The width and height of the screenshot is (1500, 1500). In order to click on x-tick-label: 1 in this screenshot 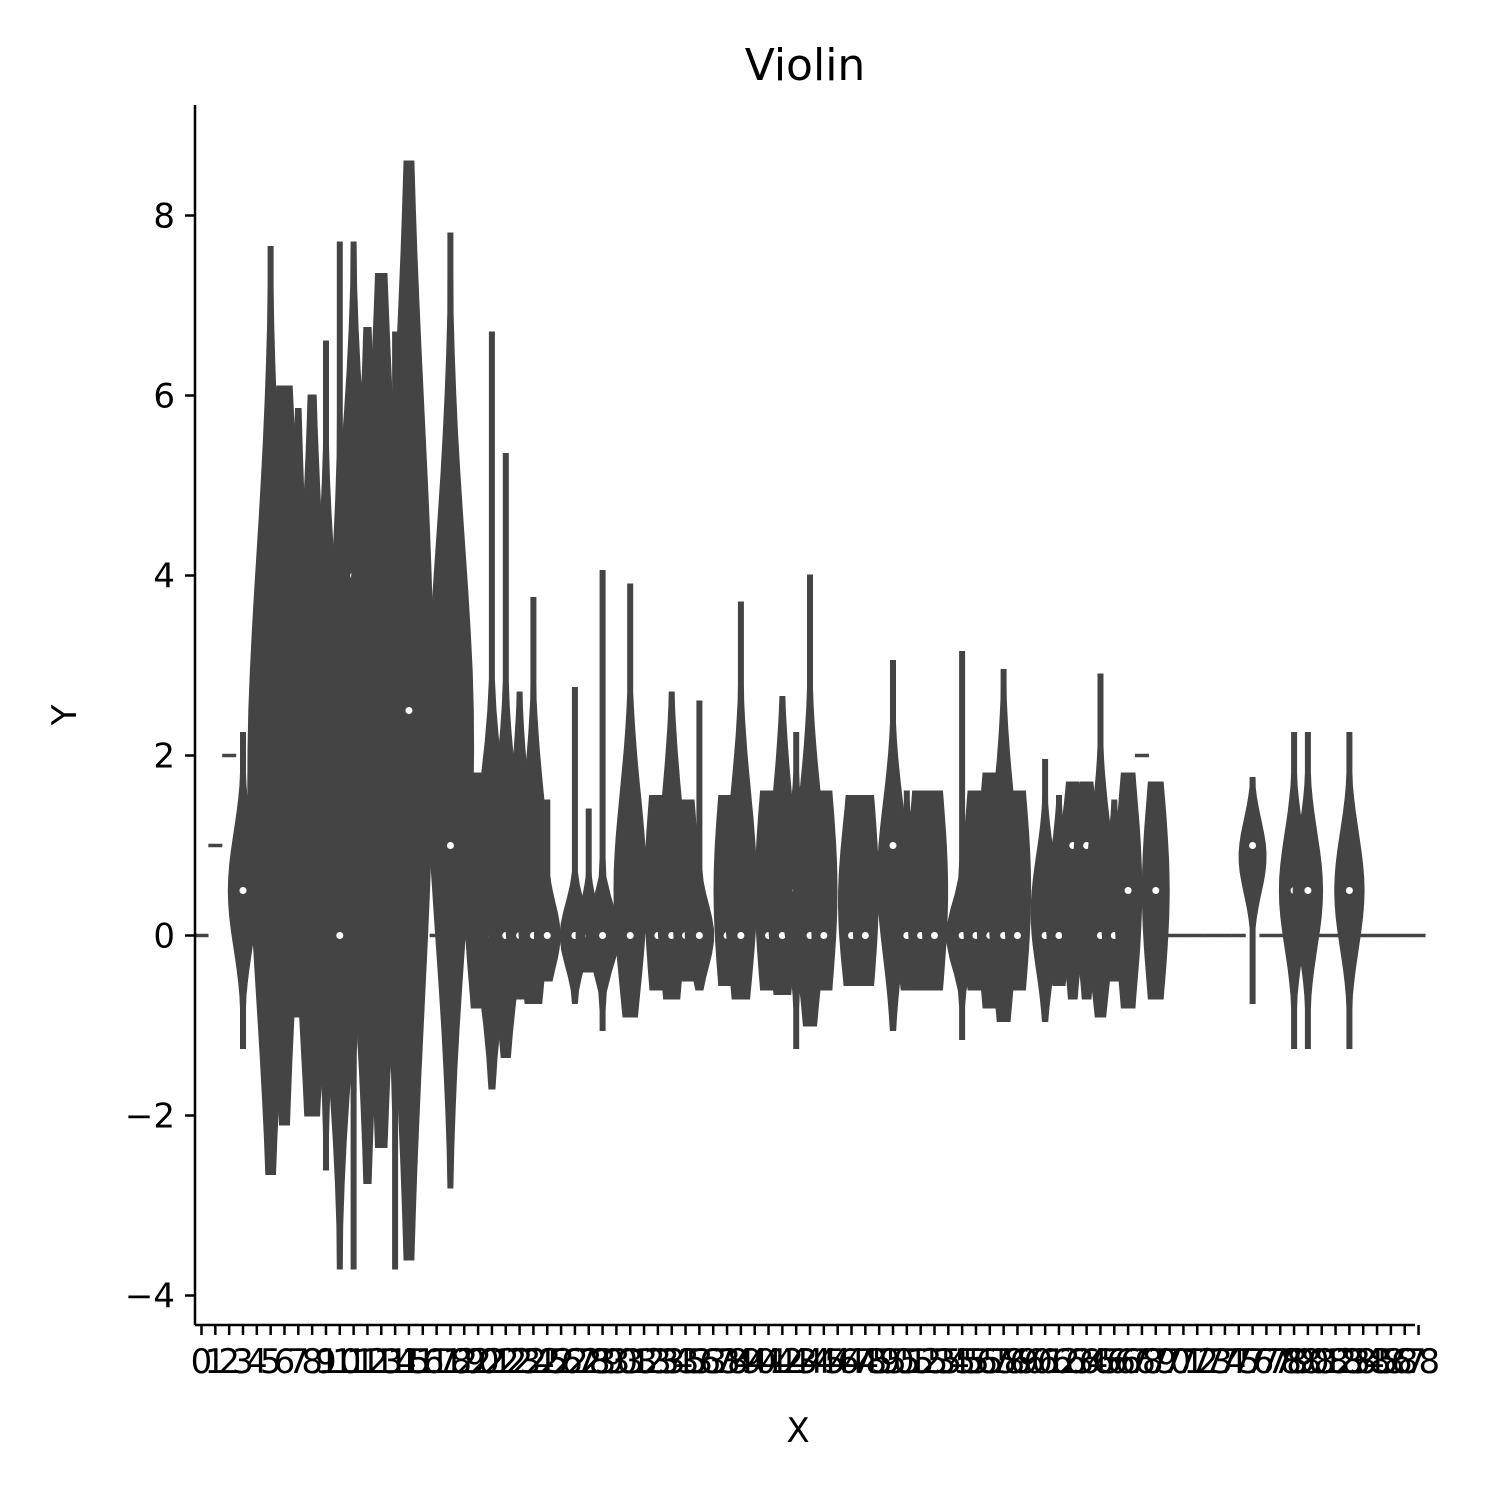, I will do `click(216, 1362)`.